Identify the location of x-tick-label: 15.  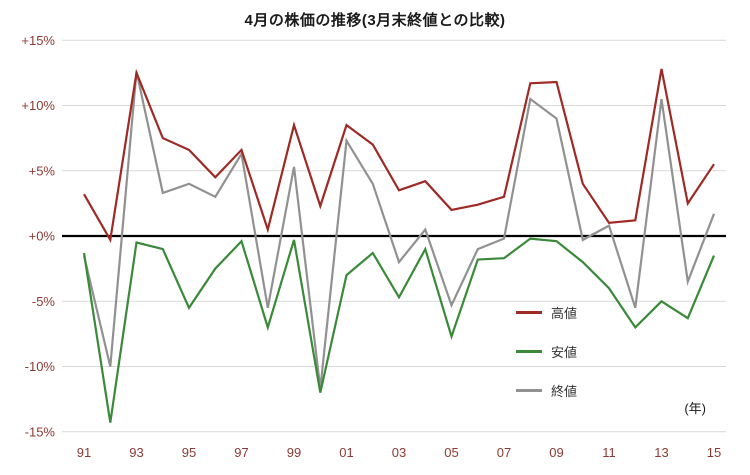
(714, 452).